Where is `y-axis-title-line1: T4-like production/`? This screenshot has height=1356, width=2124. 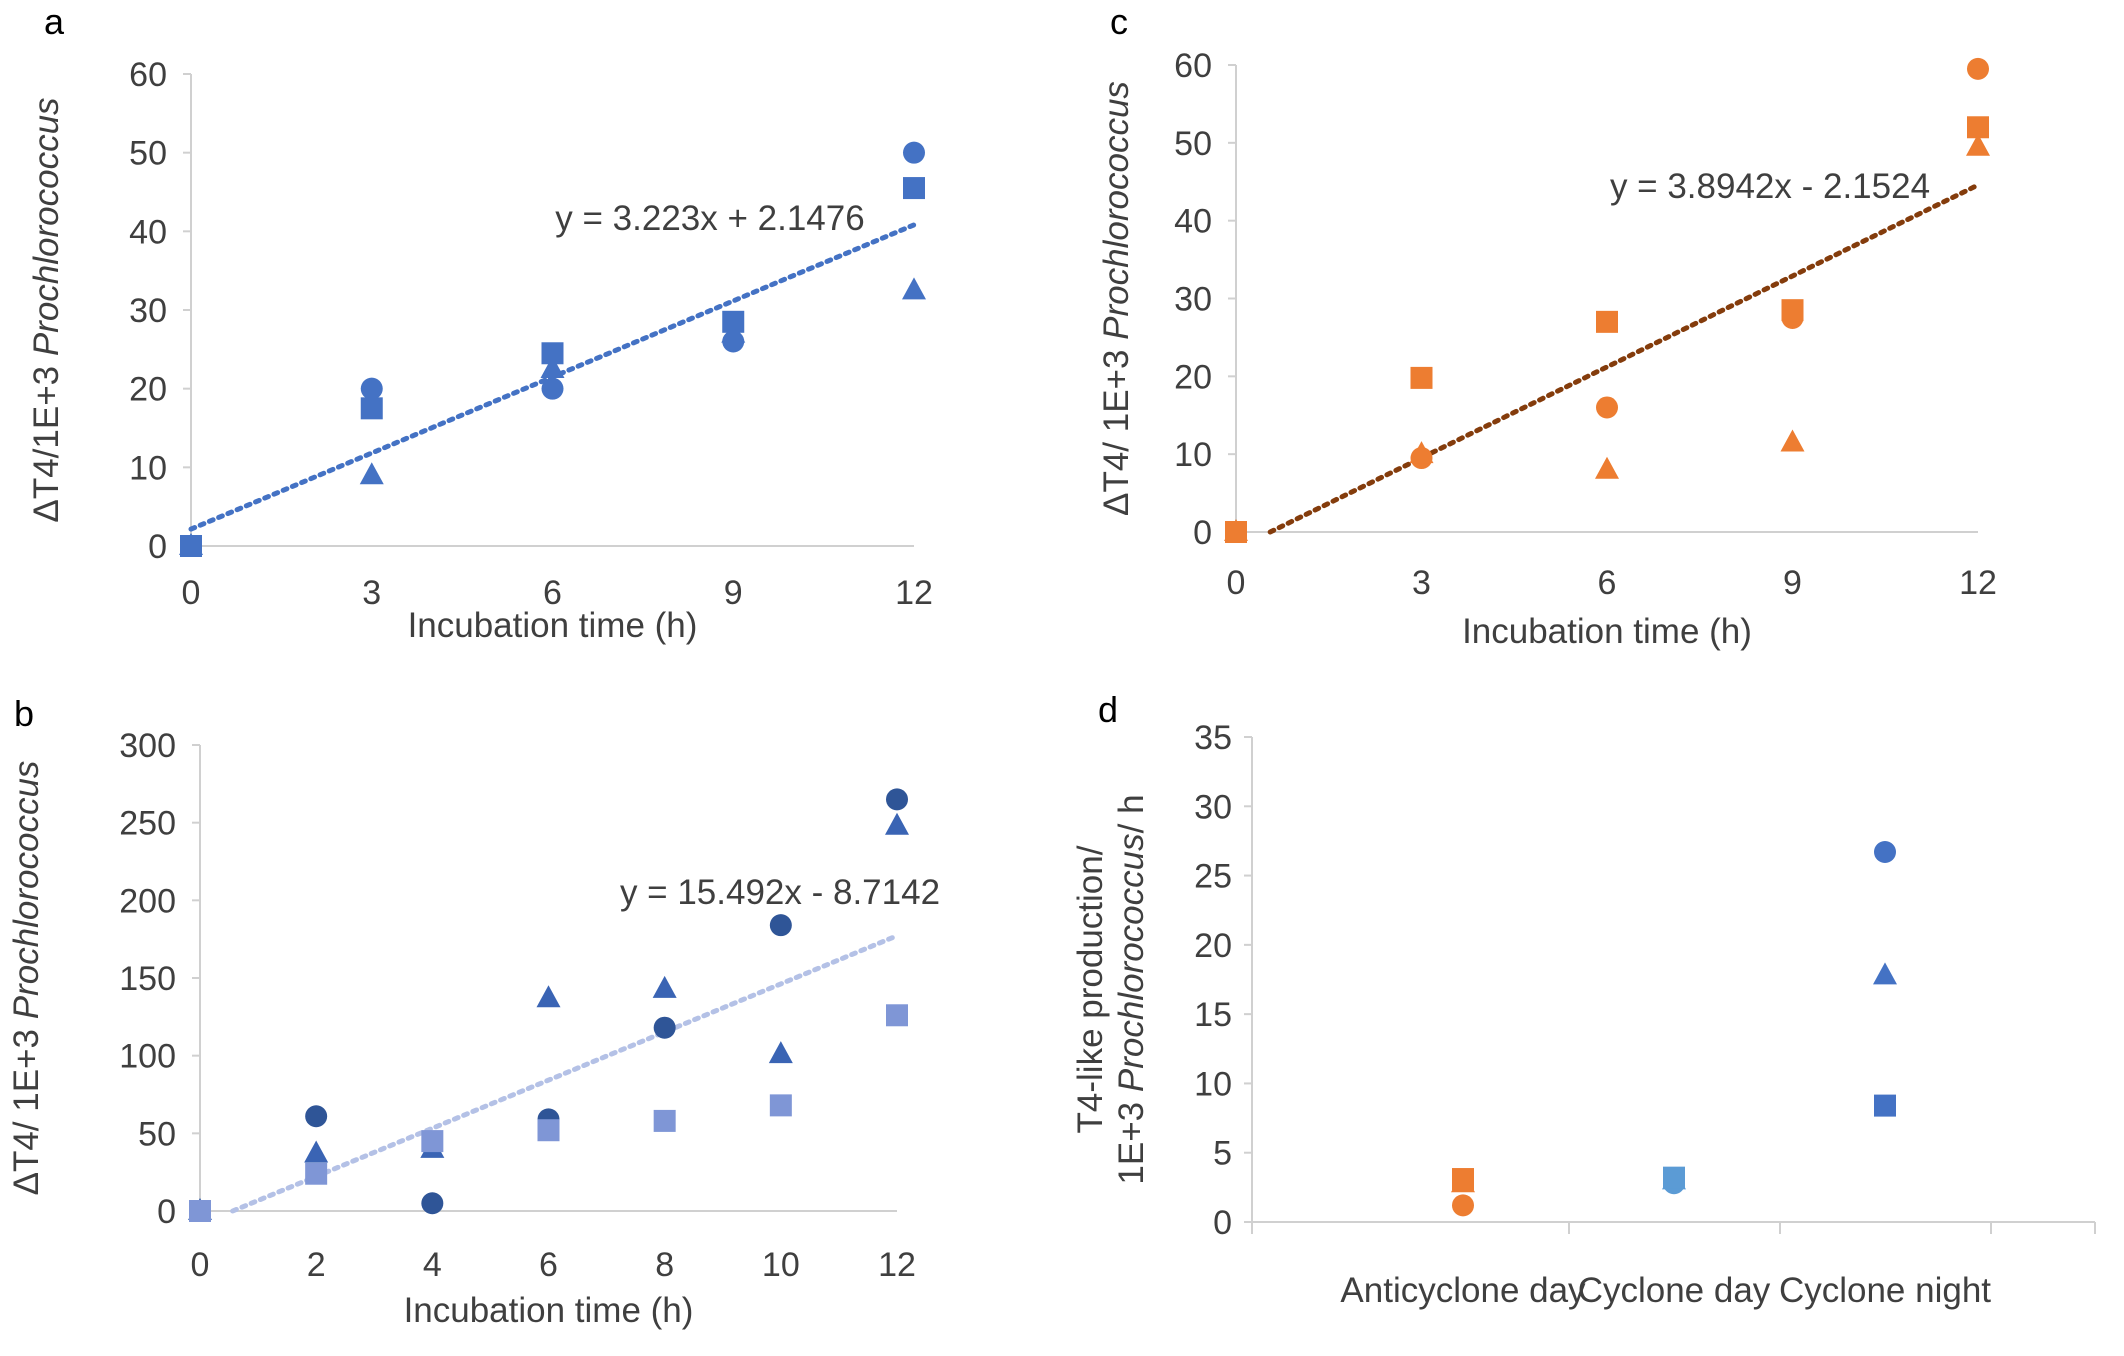 y-axis-title-line1: T4-like production/ is located at coordinates (1090, 989).